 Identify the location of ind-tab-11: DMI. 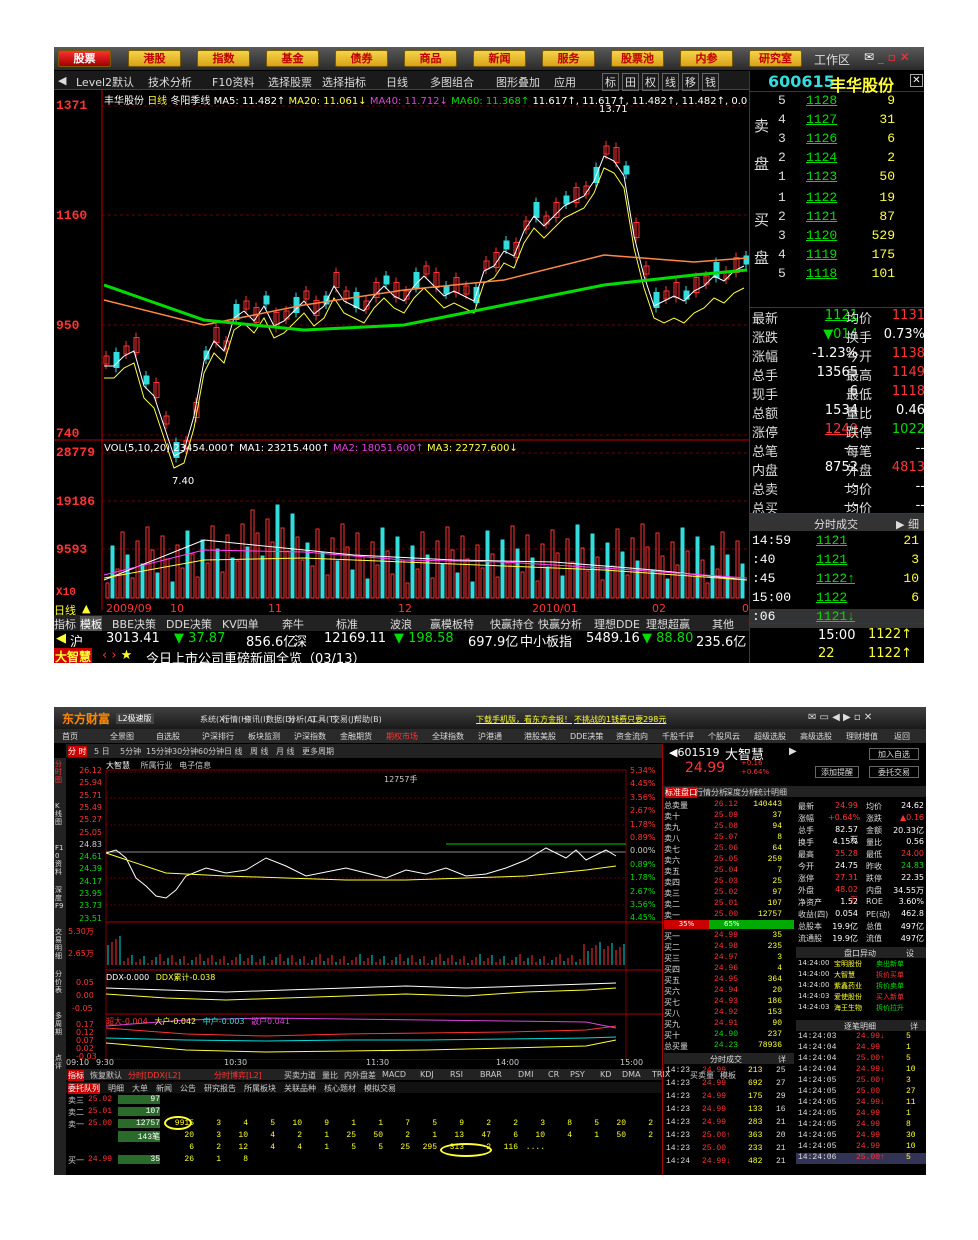
(526, 1074).